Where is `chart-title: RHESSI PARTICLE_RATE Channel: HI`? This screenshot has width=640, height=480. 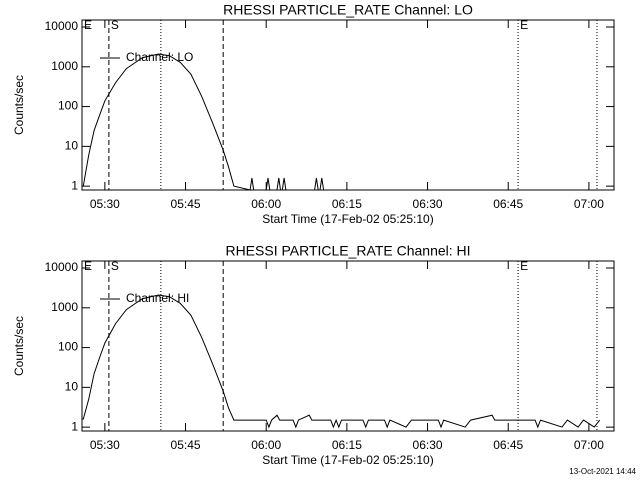 chart-title: RHESSI PARTICLE_RATE Channel: HI is located at coordinates (347, 251).